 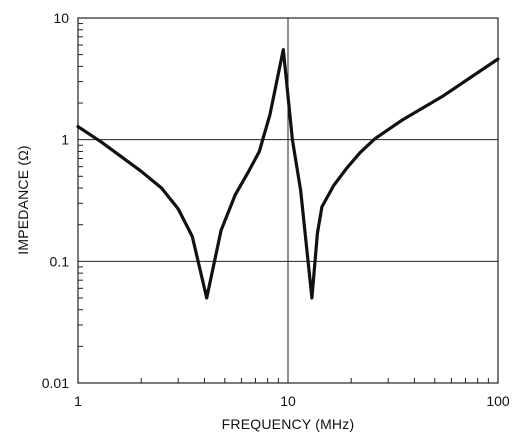 What do you see at coordinates (78, 401) in the screenshot?
I see `x-tick-label: 1` at bounding box center [78, 401].